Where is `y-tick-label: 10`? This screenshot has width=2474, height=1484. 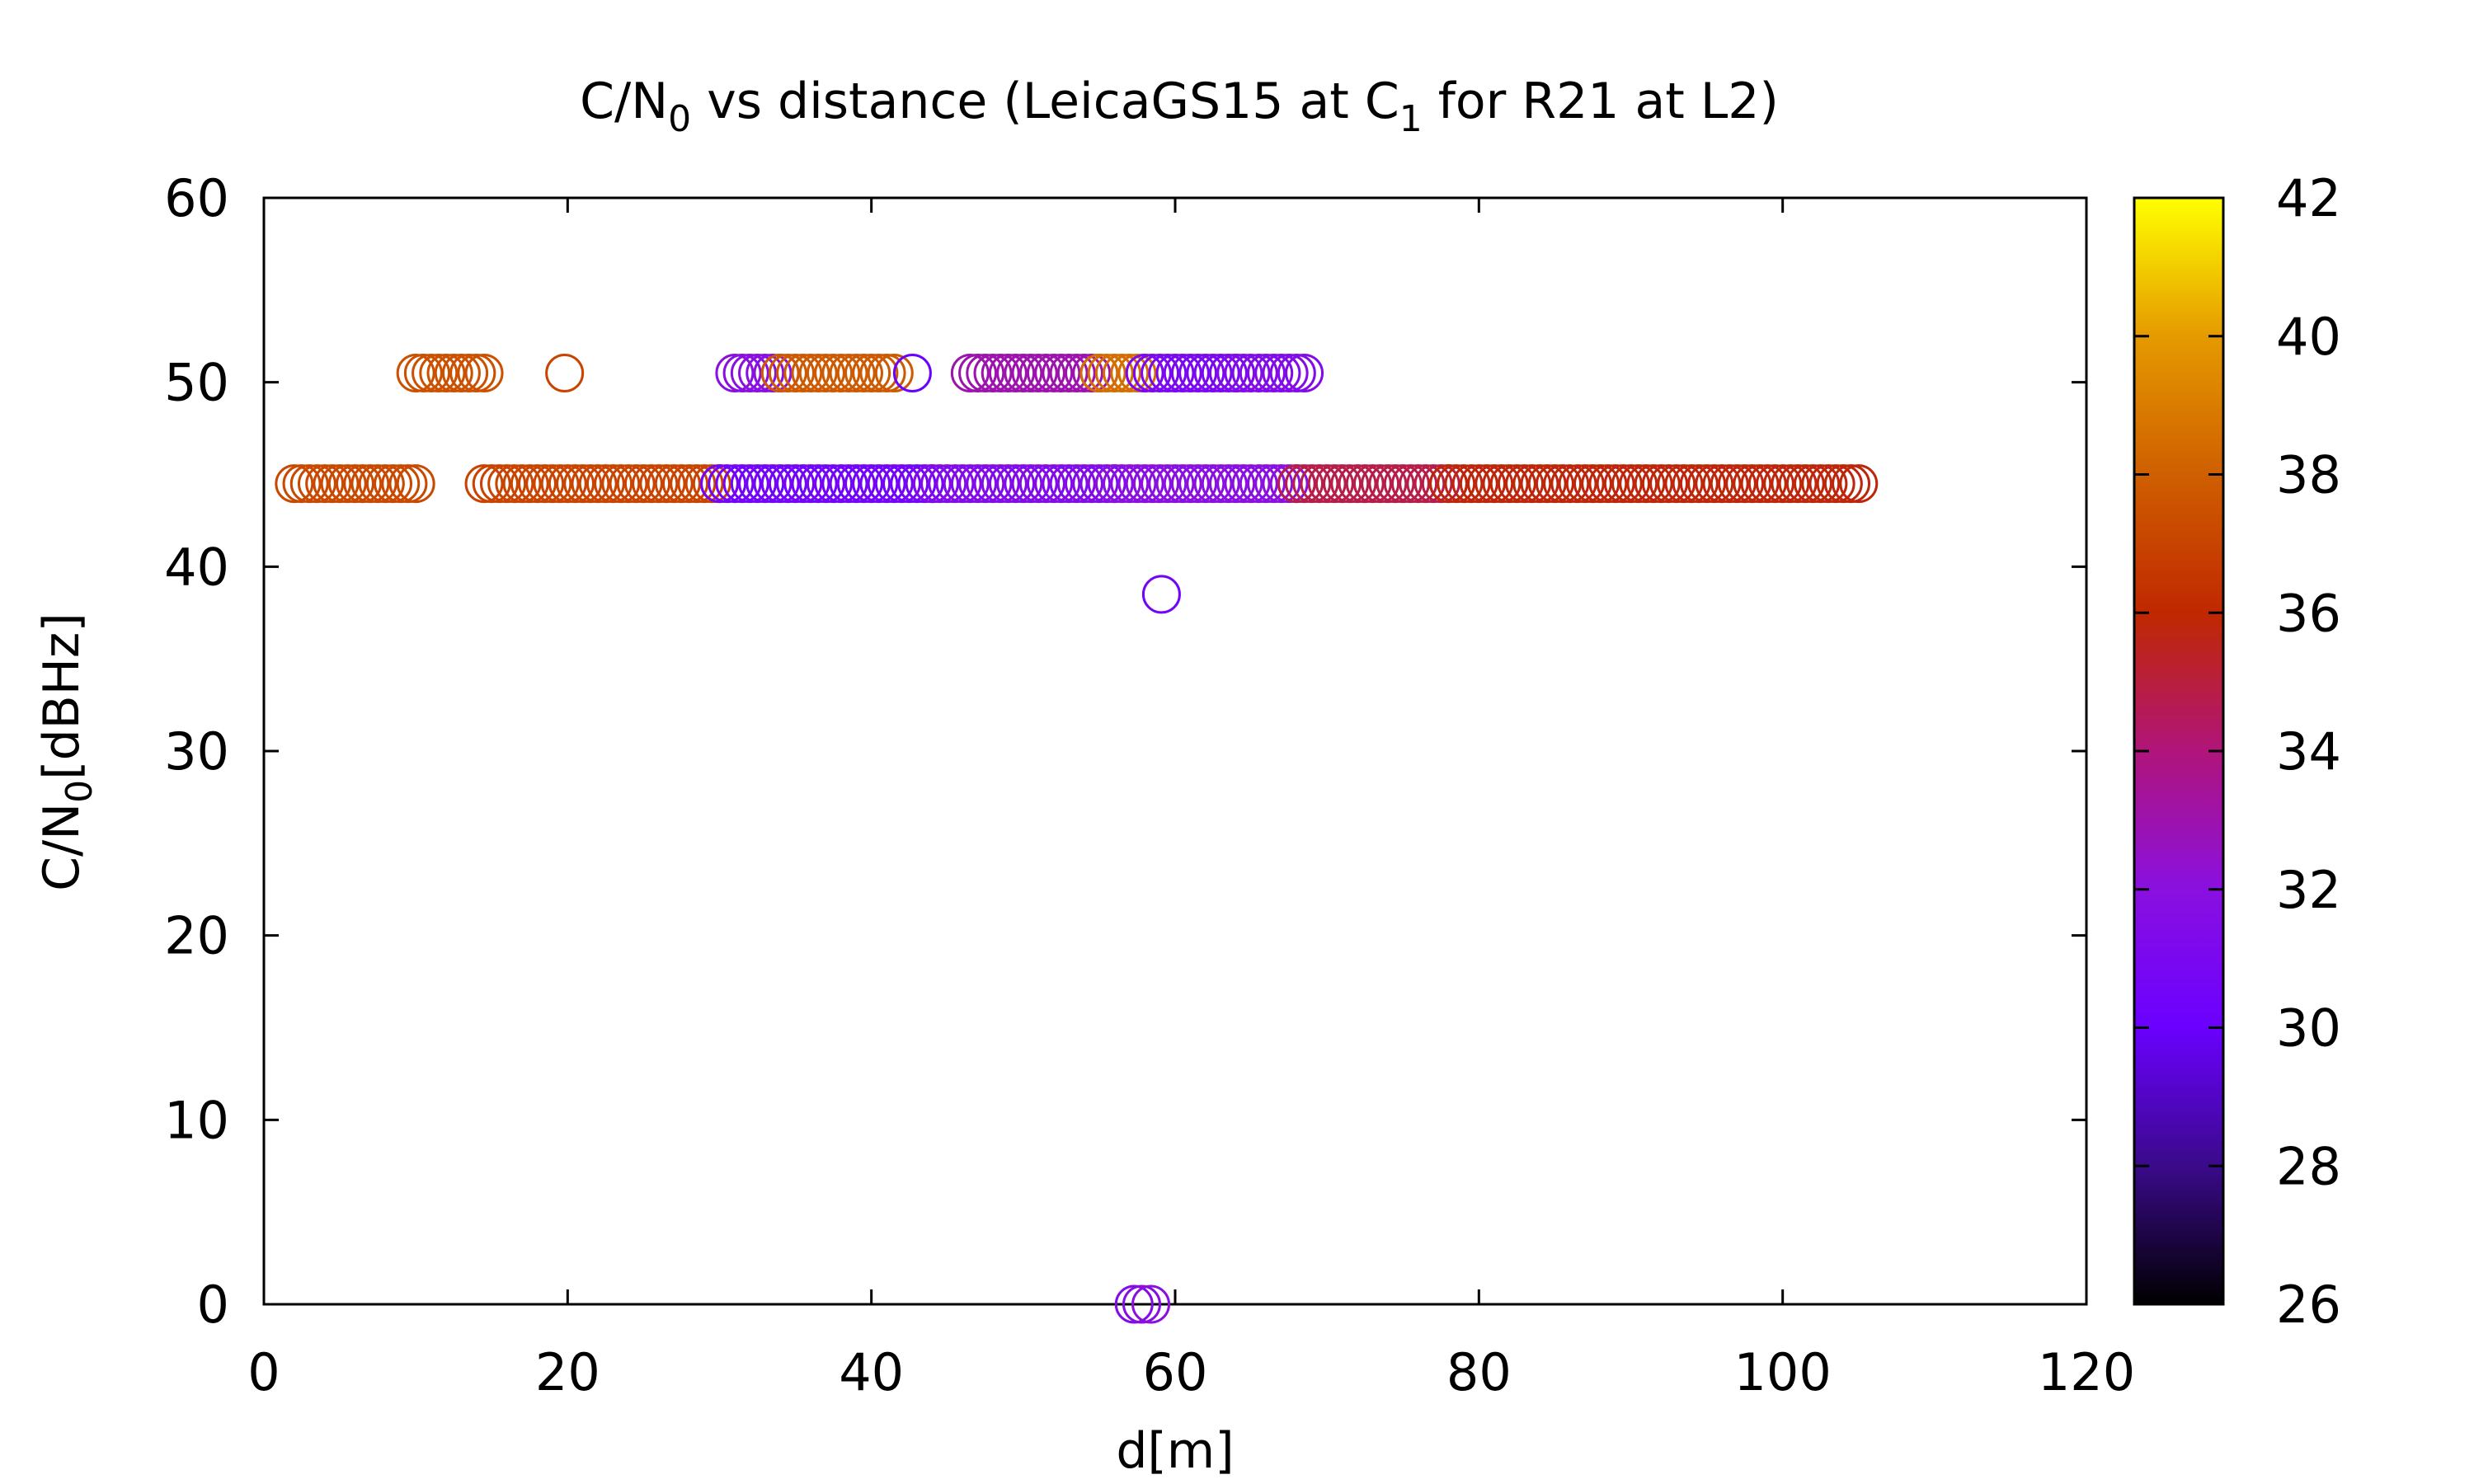
y-tick-label: 10 is located at coordinates (196, 1120).